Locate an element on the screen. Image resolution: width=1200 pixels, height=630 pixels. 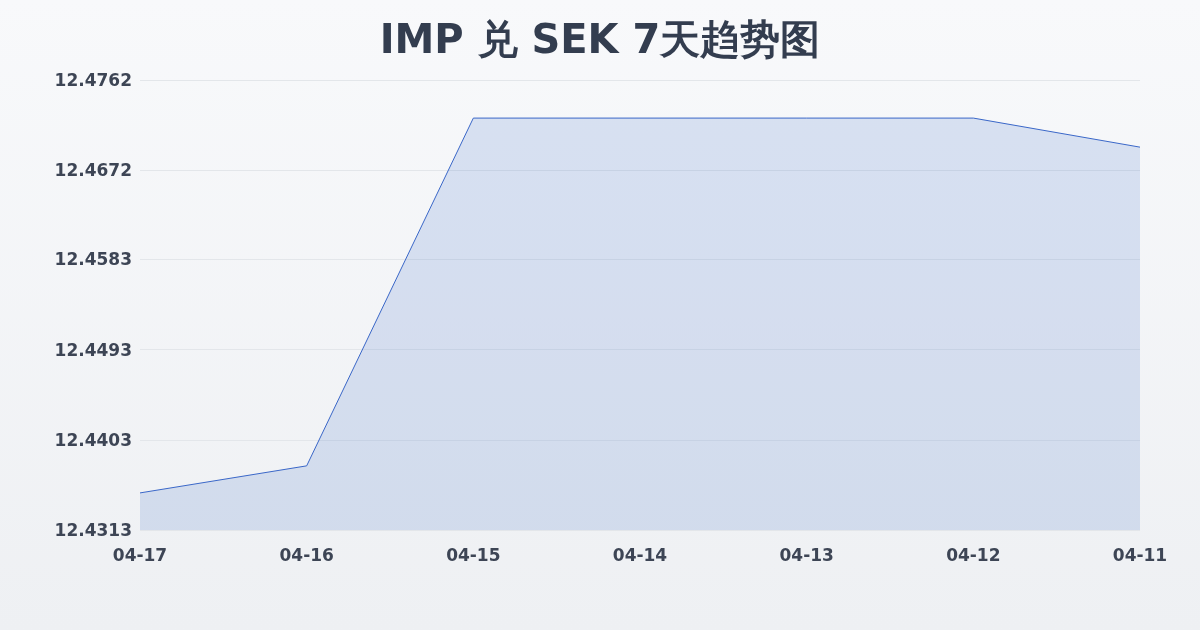
x-tick-label: 04-17 is located at coordinates (140, 554).